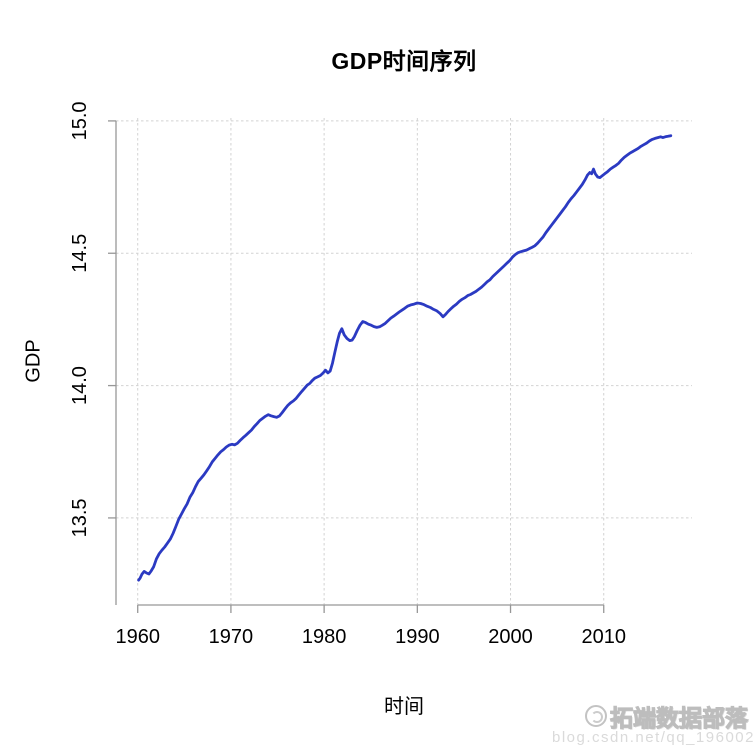 The image size is (753, 753). Describe the element at coordinates (231, 637) in the screenshot. I see `x-tick-label: 1970` at that location.